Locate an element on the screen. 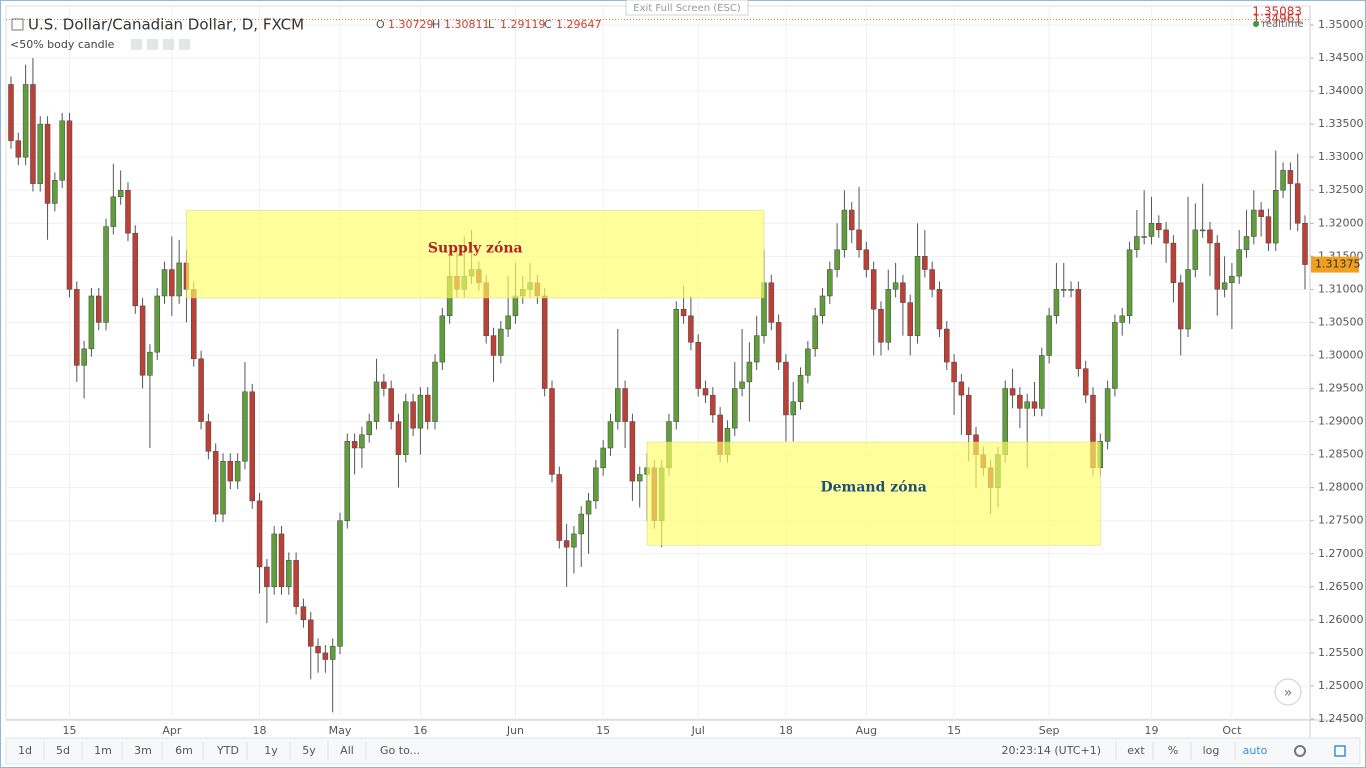  range-button: YTD is located at coordinates (227, 750).